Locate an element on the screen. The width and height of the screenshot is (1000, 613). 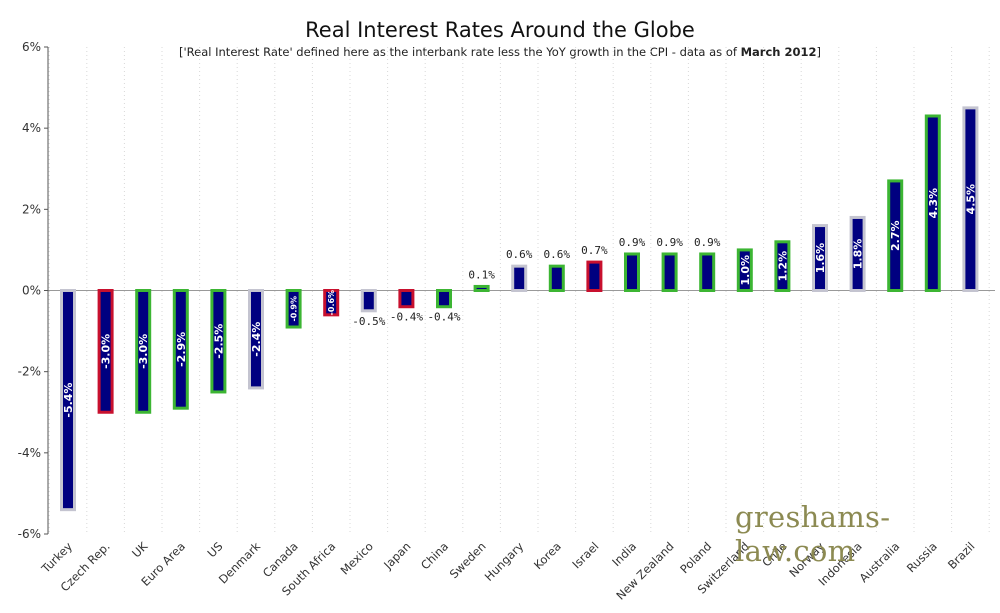
y-tick-label: 2% is located at coordinates (31, 209).